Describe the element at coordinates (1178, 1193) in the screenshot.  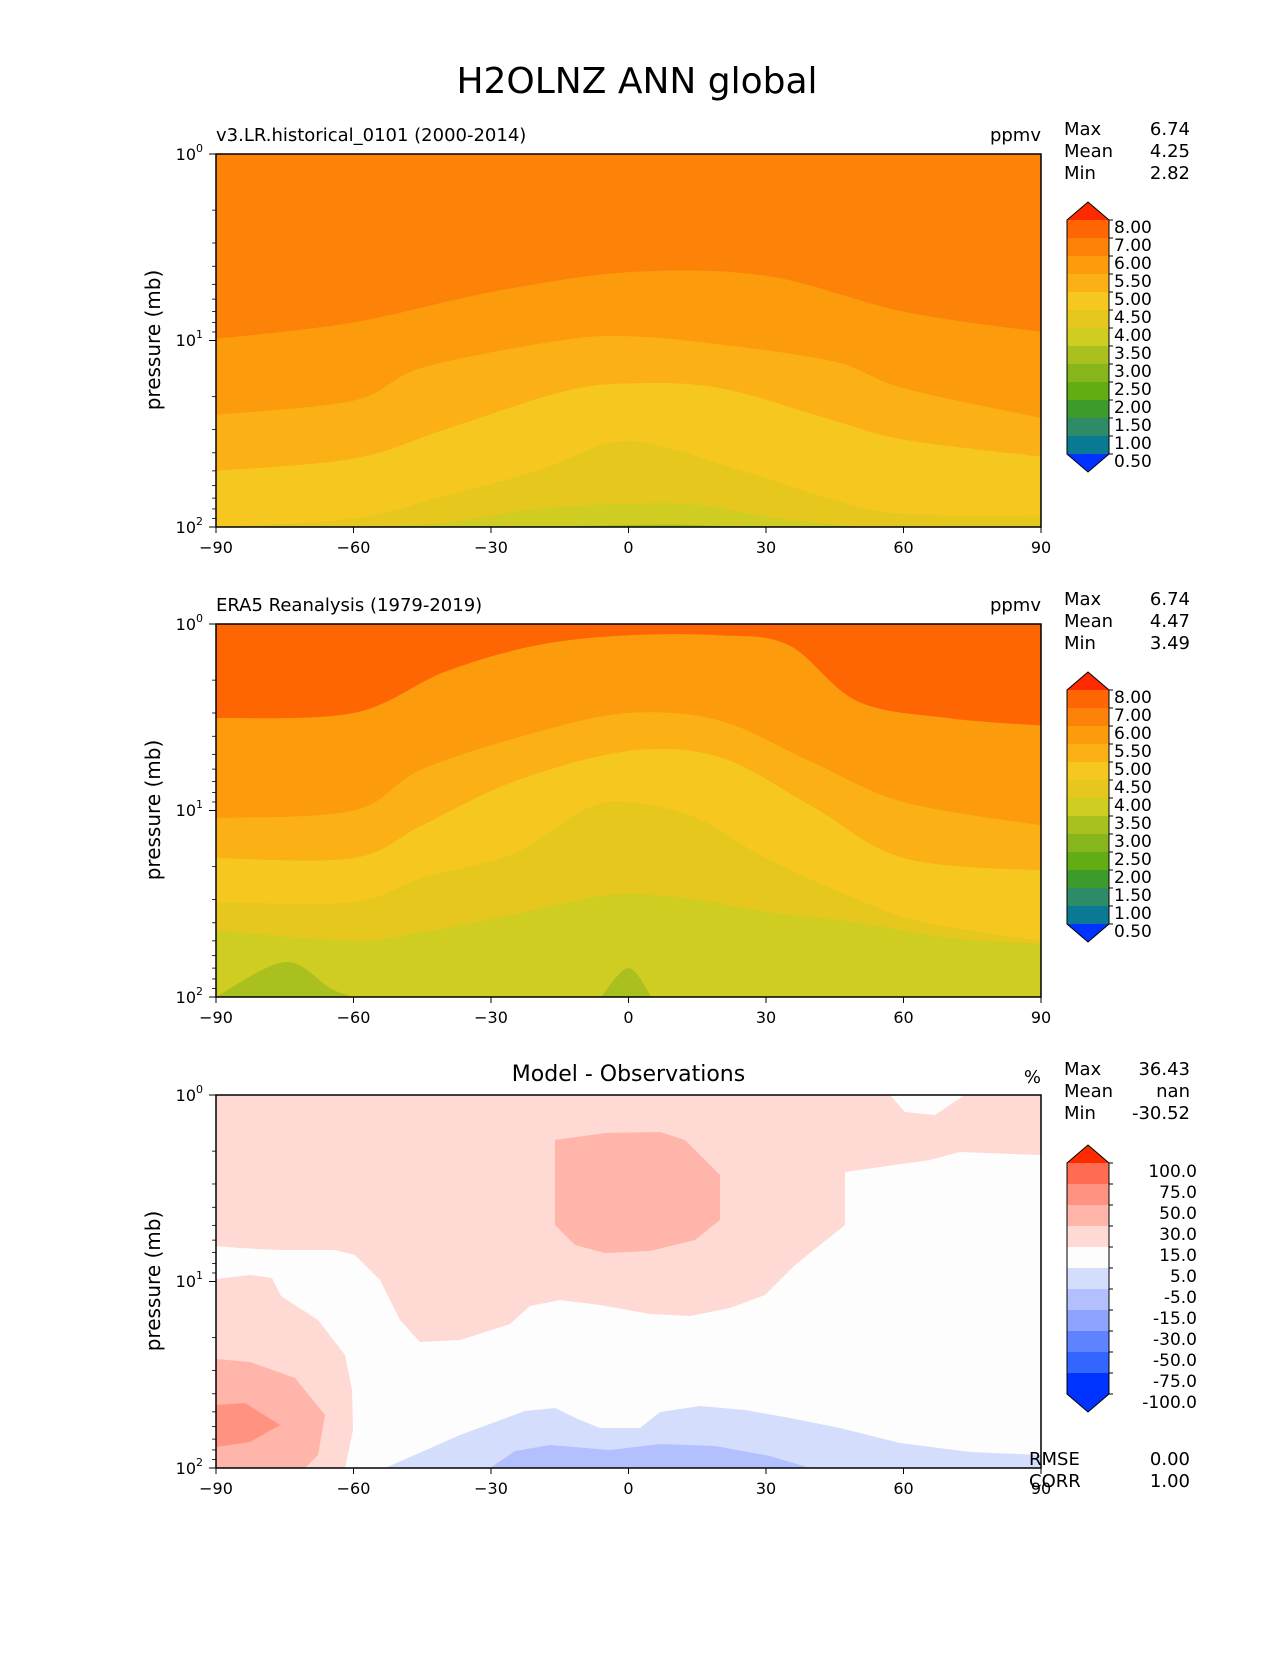
I see `colorbar-label: 75.0` at that location.